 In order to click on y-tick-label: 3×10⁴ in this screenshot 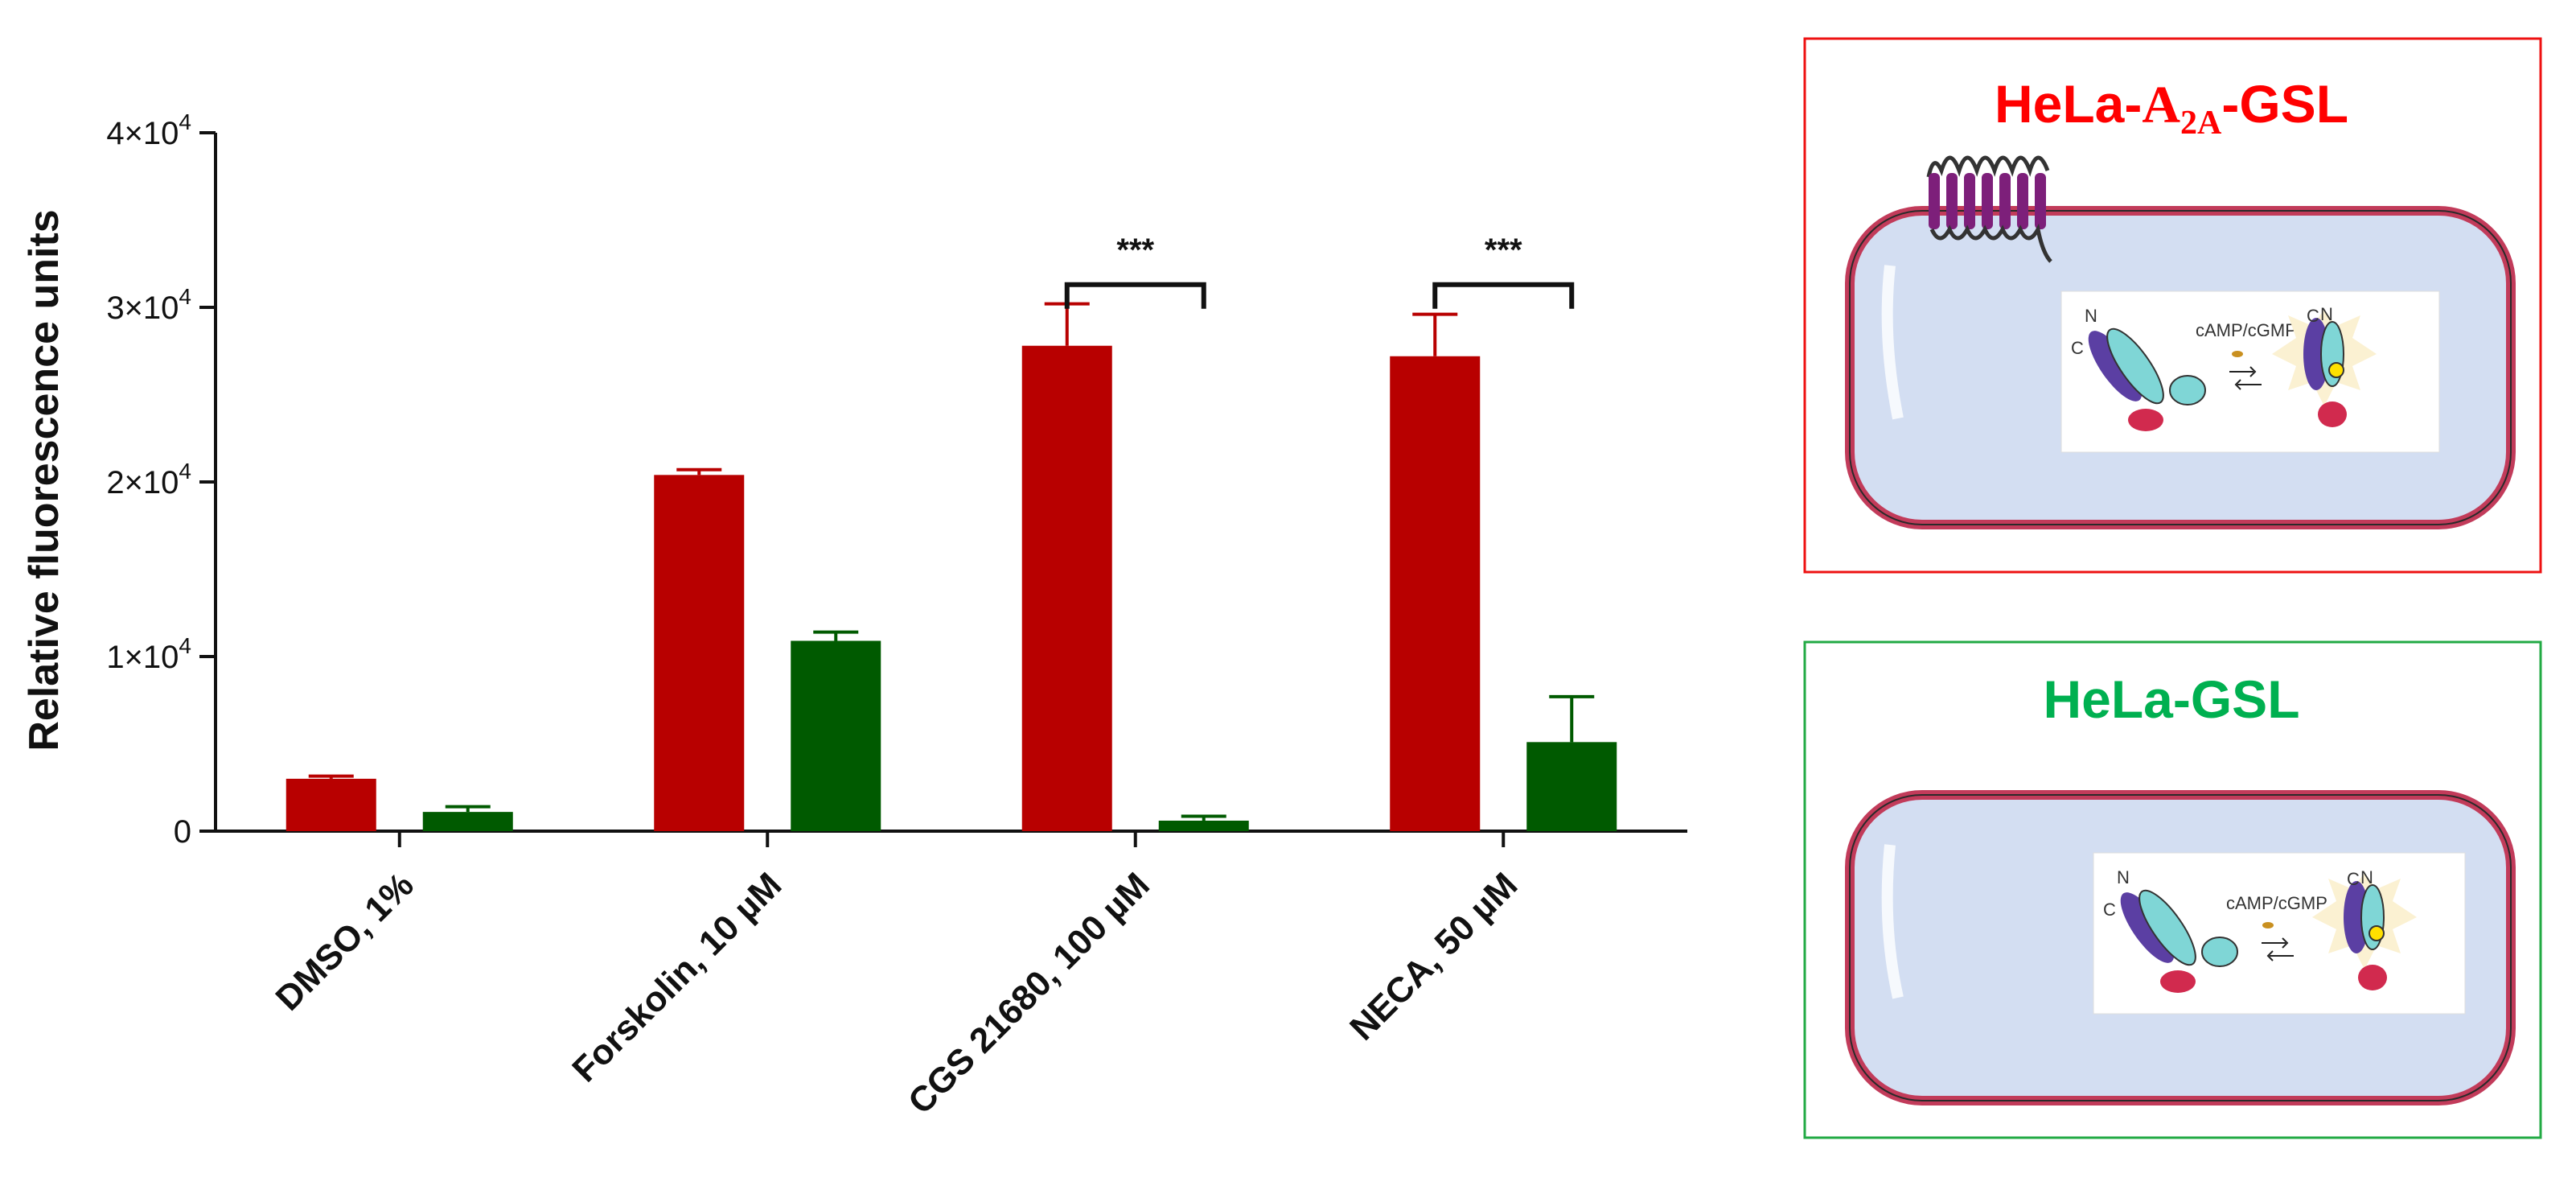, I will do `click(148, 305)`.